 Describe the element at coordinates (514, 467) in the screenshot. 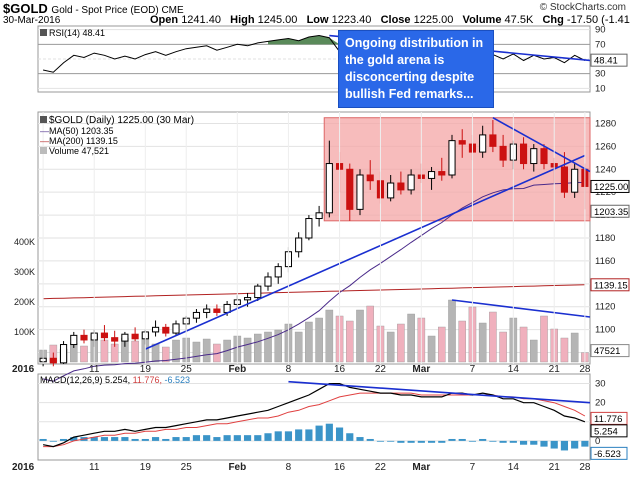

I see `macd-x-tick-label: 14` at that location.